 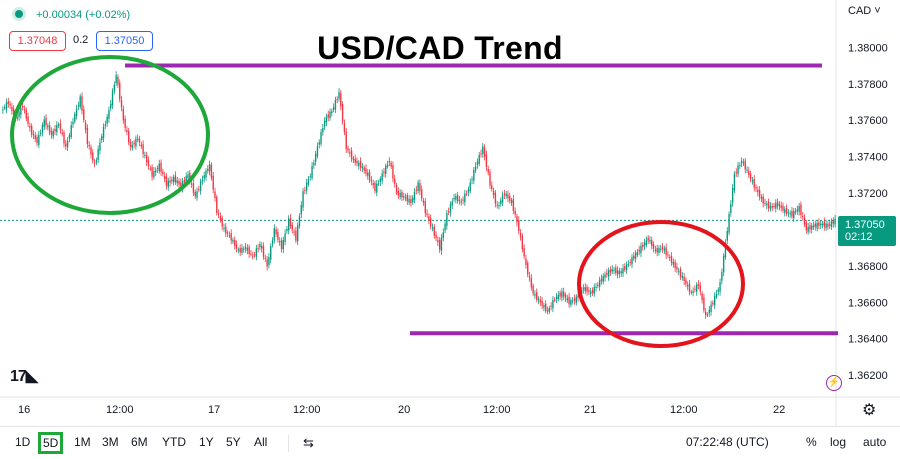 What do you see at coordinates (110, 442) in the screenshot?
I see `range-3m-button: 3M` at bounding box center [110, 442].